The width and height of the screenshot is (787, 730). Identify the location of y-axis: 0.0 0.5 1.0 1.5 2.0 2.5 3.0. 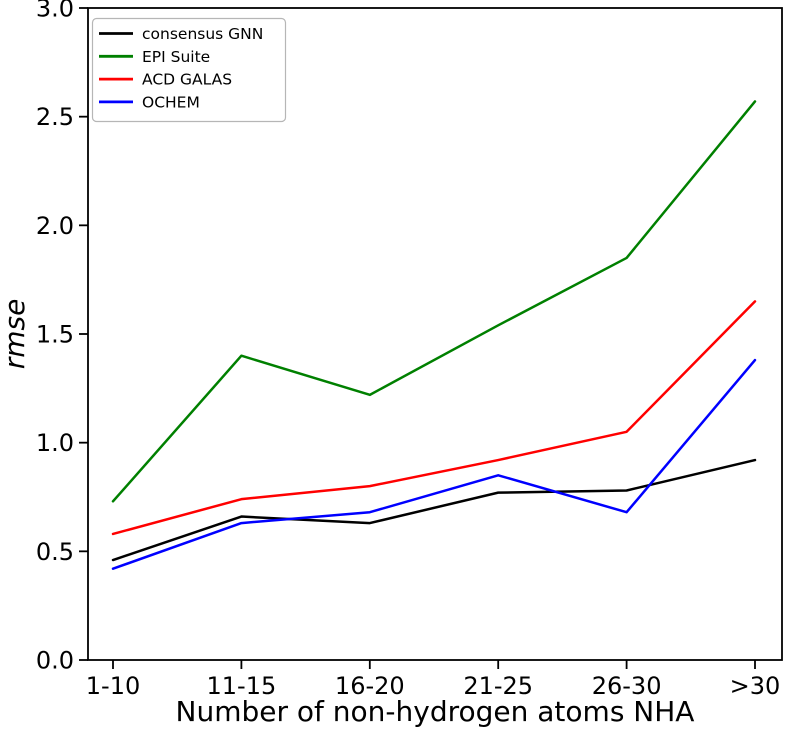
(62, 337).